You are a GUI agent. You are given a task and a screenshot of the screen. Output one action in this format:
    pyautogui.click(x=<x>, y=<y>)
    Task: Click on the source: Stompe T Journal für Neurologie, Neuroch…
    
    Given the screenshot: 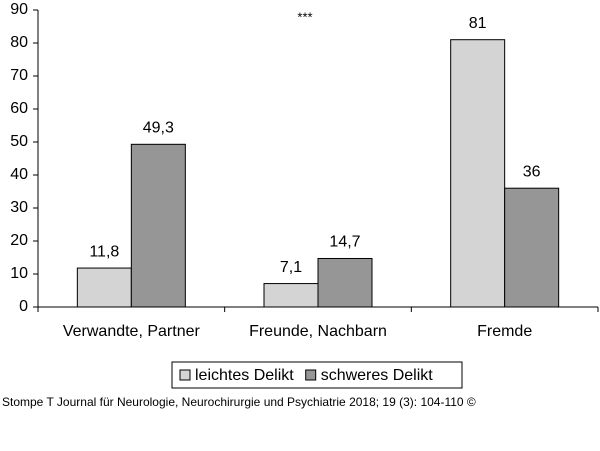 What is the action you would take?
    pyautogui.click(x=239, y=402)
    